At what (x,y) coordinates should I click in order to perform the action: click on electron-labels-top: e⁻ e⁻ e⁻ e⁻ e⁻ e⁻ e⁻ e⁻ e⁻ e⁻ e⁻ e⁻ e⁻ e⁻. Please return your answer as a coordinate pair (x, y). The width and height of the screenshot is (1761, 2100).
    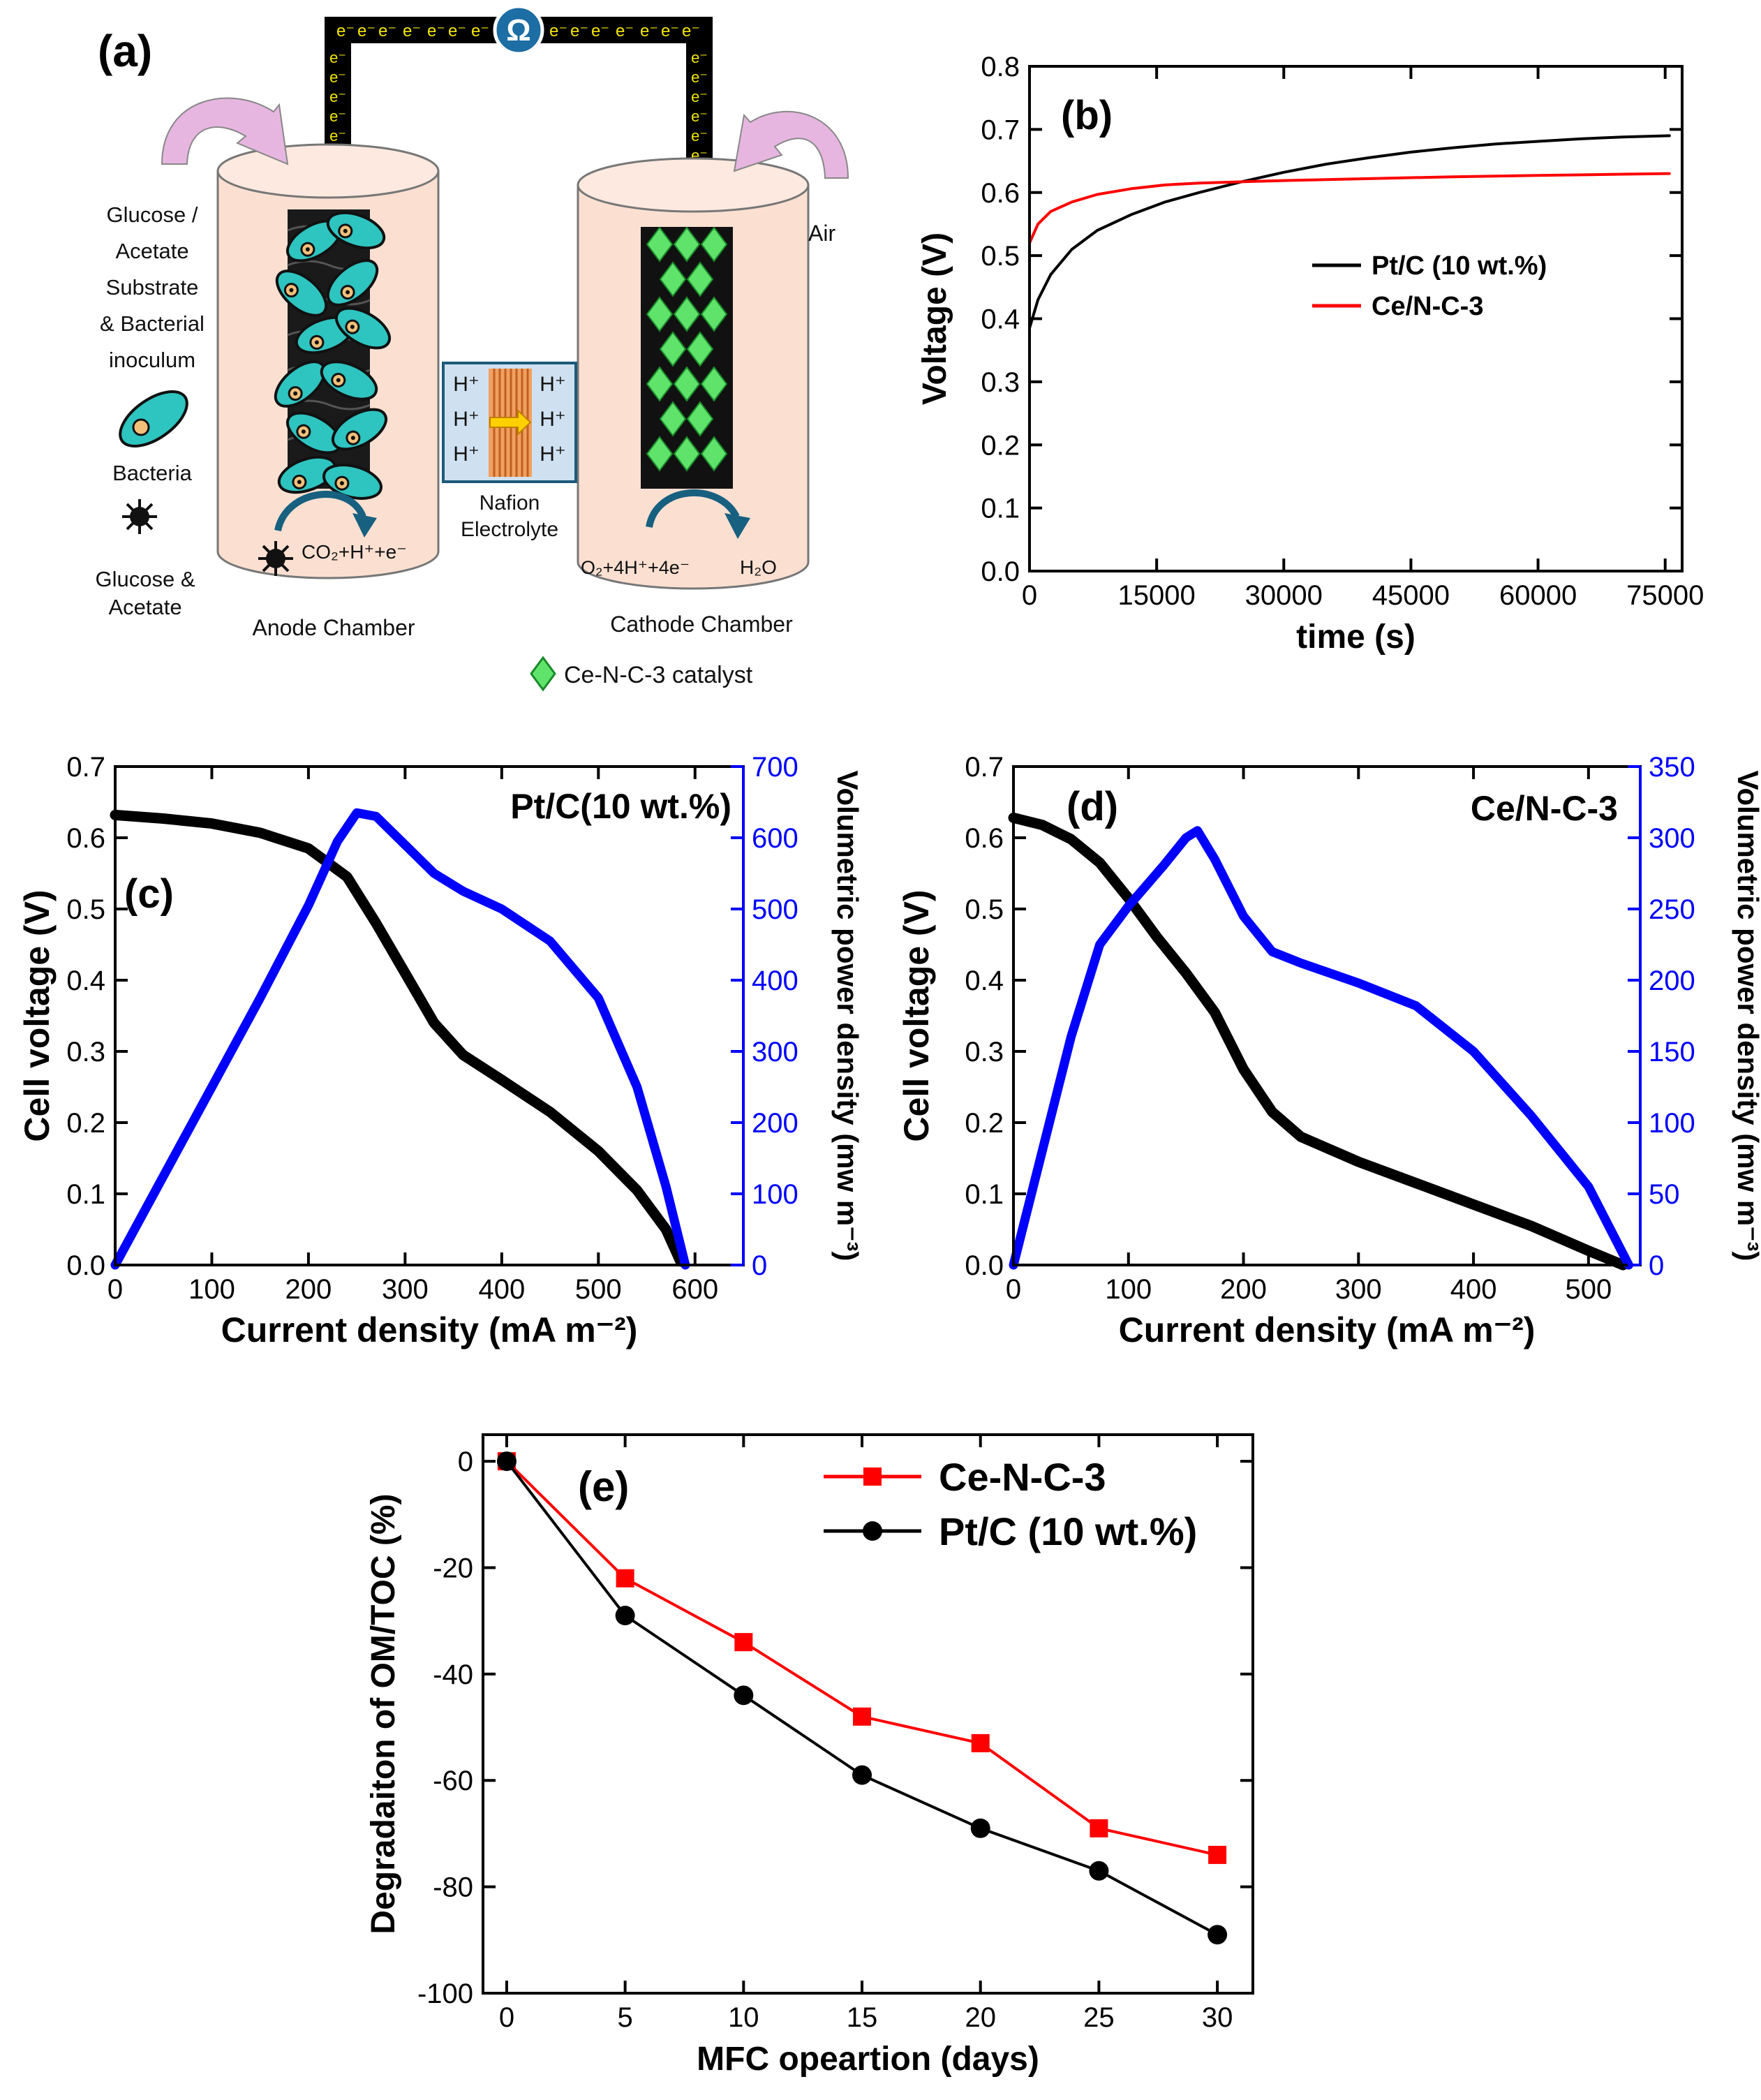
    Looking at the image, I should click on (518, 31).